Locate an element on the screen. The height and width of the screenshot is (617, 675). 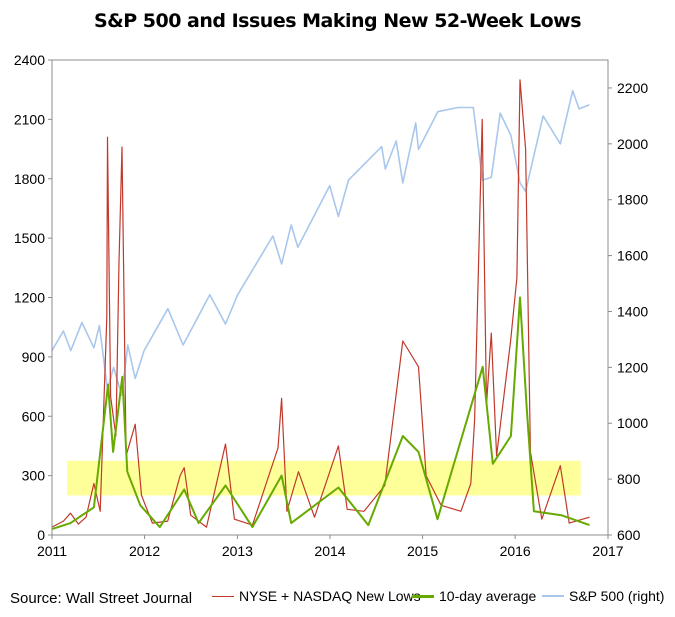
x-tick-label: 2016 is located at coordinates (515, 551).